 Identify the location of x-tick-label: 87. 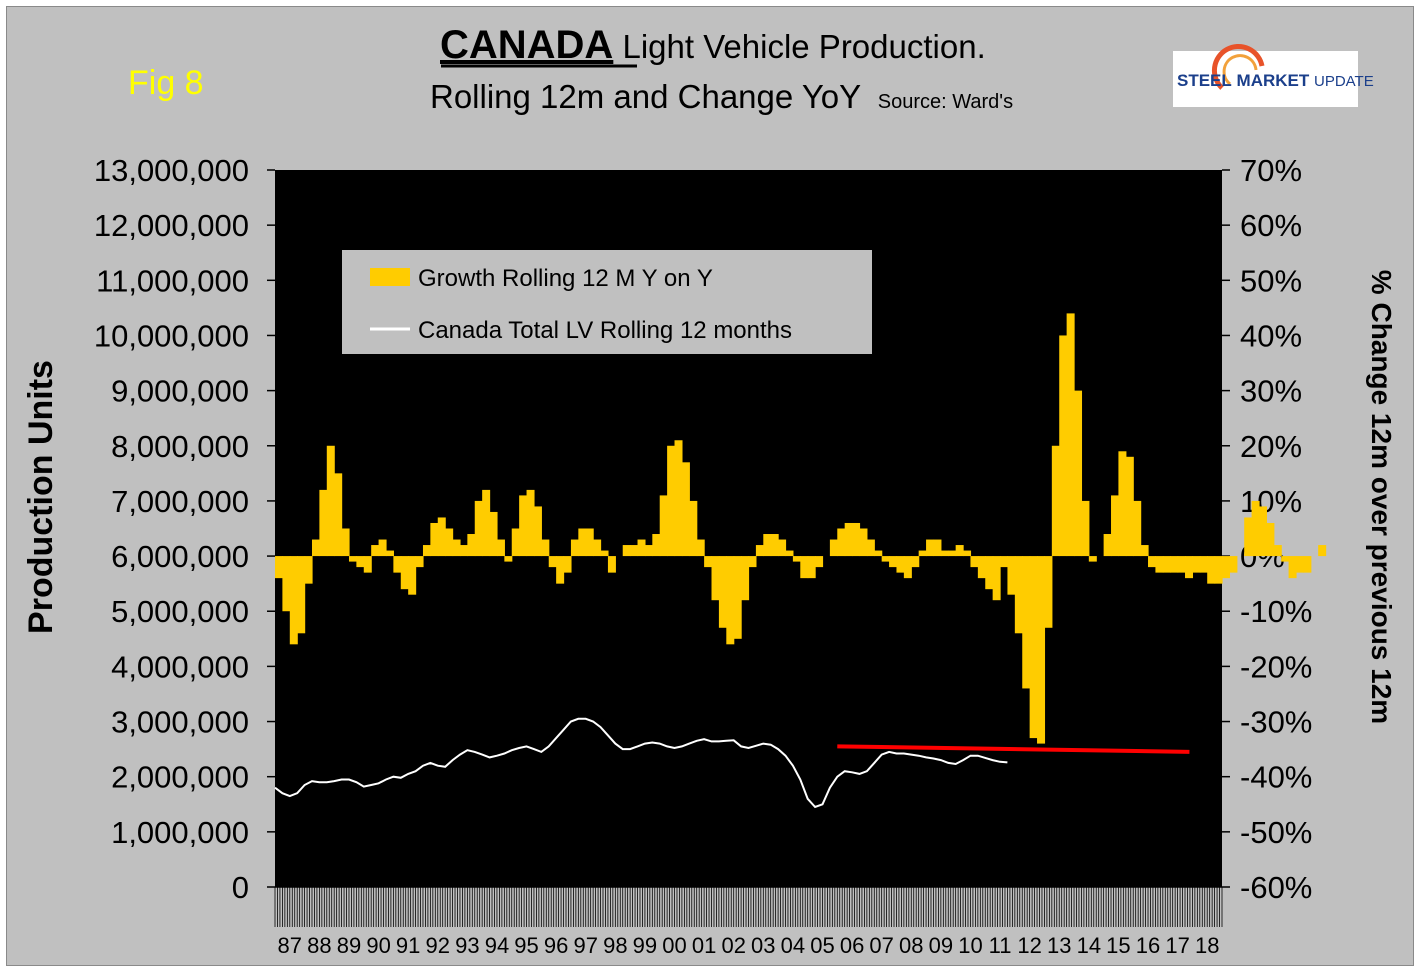
(290, 945).